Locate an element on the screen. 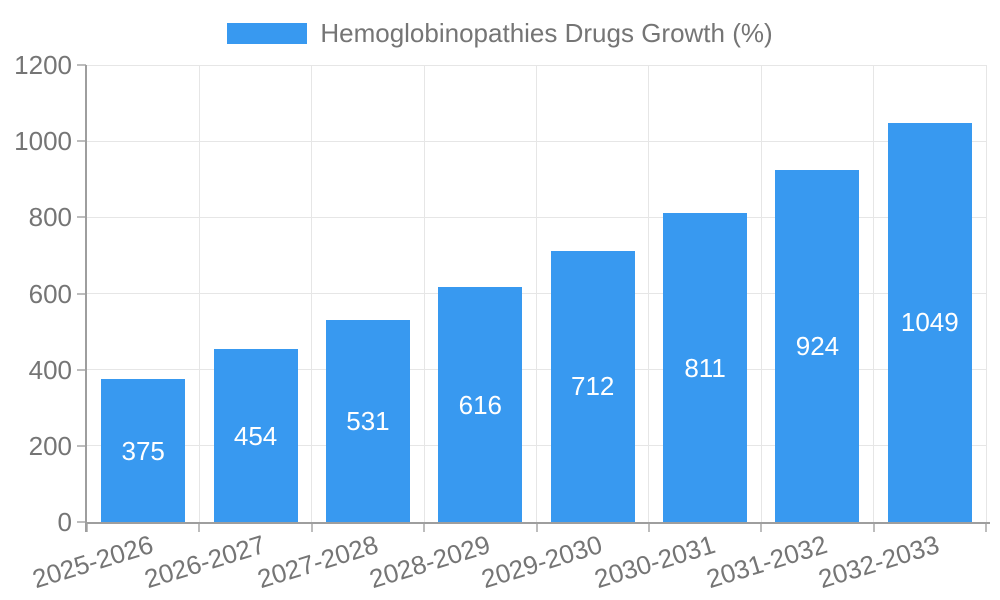  bar-value-label: 1049 is located at coordinates (929, 322).